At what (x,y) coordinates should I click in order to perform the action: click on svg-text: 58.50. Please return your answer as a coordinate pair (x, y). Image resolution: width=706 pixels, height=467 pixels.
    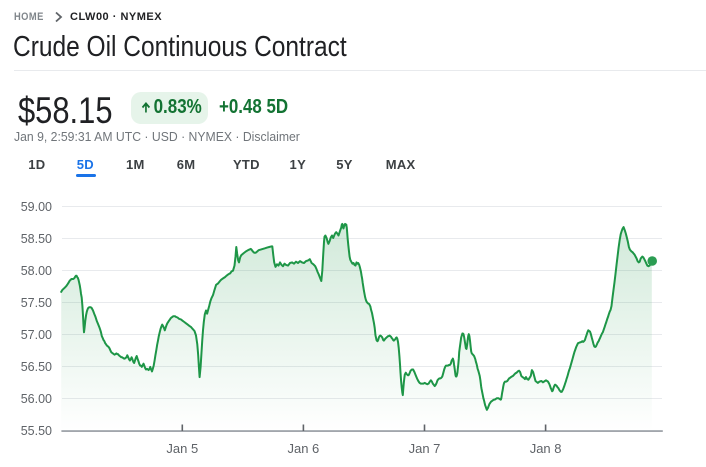
    Looking at the image, I should click on (36, 239).